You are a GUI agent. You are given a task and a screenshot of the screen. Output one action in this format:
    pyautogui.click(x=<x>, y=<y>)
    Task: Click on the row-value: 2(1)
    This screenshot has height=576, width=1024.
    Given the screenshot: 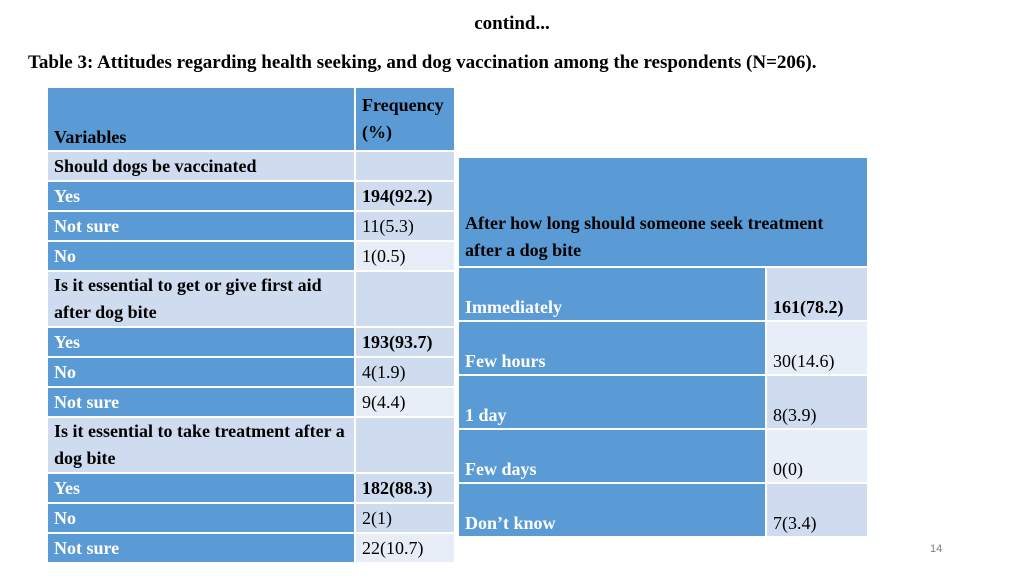 What is the action you would take?
    pyautogui.click(x=405, y=518)
    